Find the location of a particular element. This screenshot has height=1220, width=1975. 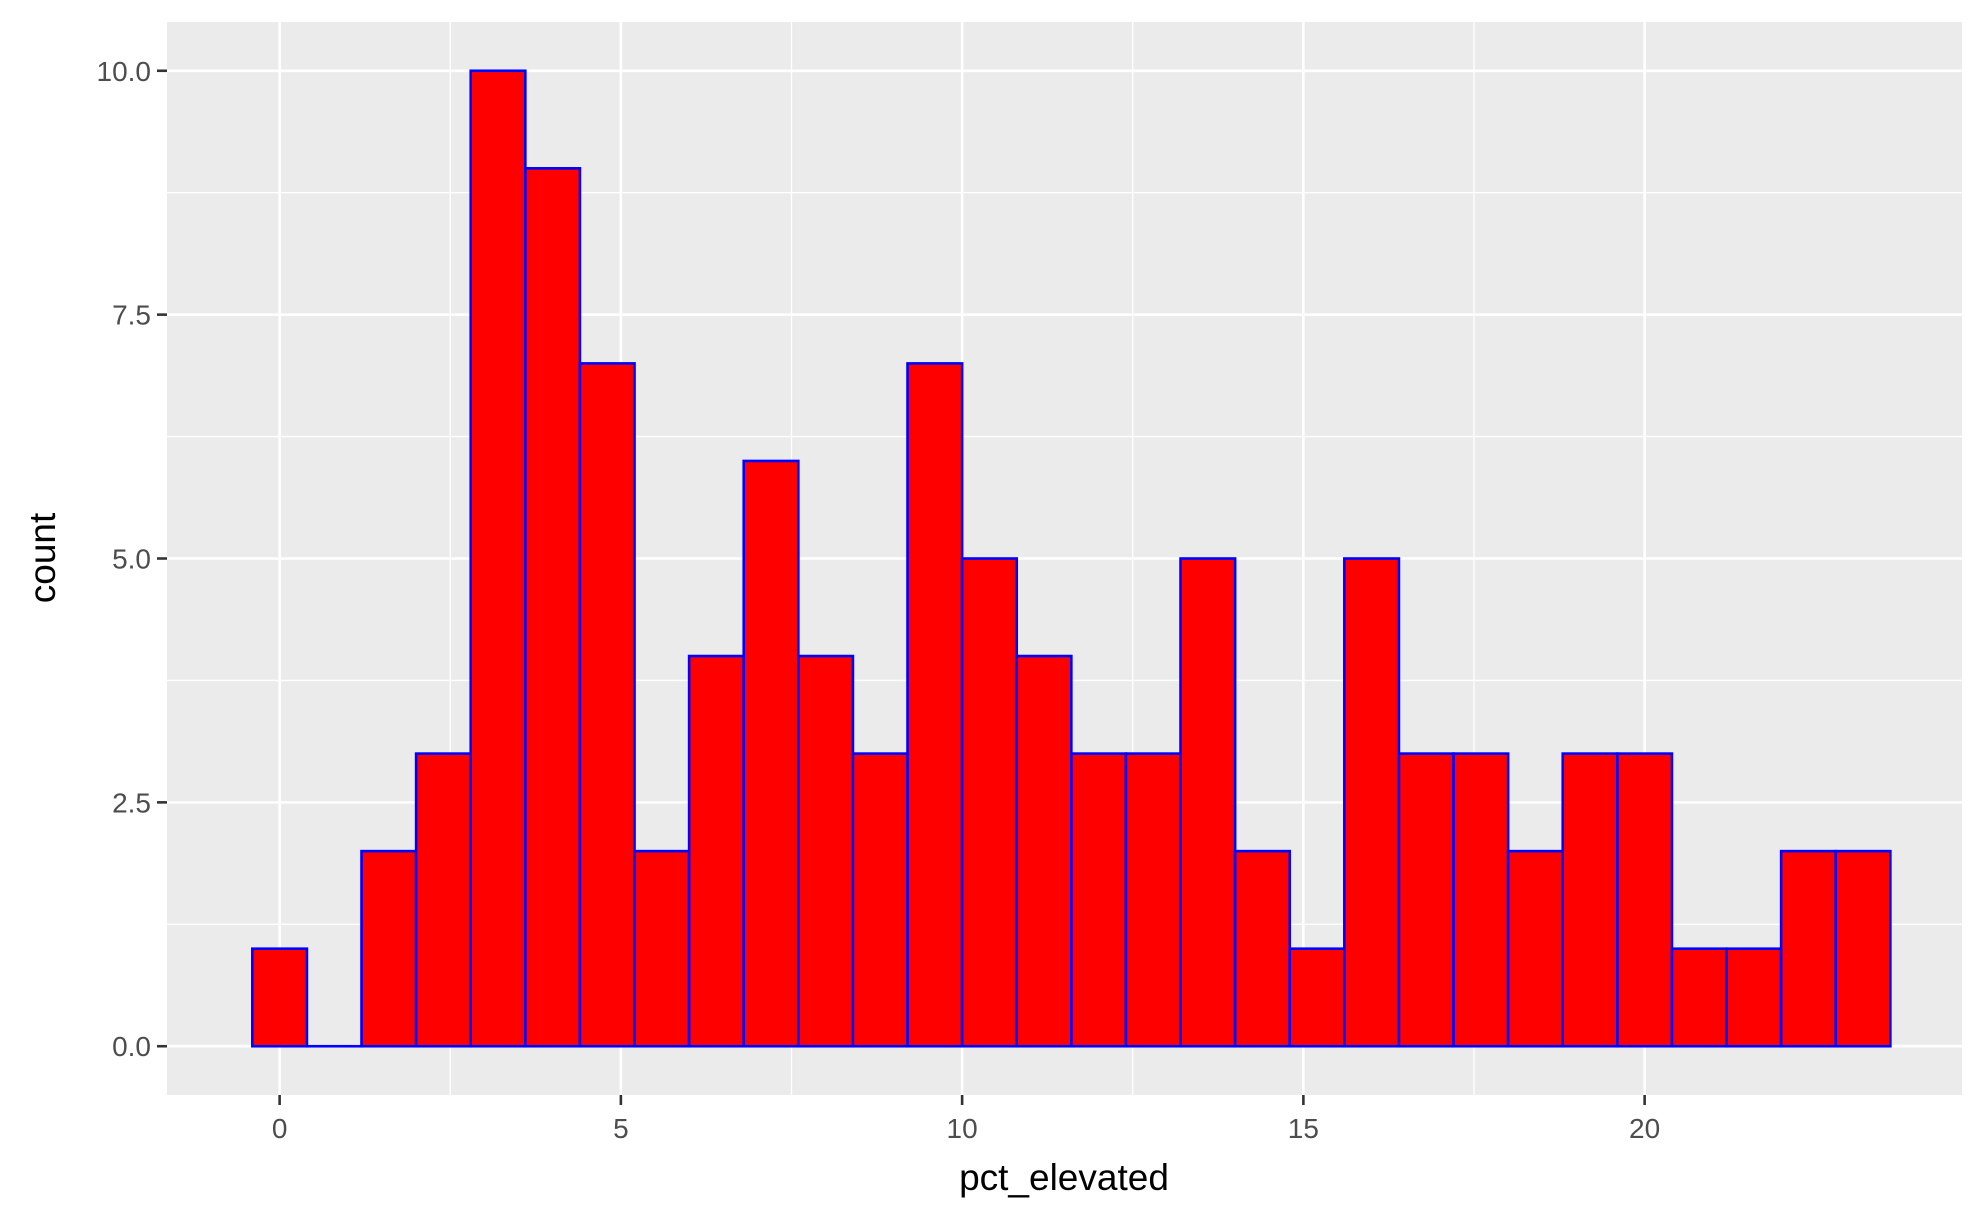

y-tick-label: 7.5 is located at coordinates (131, 315).